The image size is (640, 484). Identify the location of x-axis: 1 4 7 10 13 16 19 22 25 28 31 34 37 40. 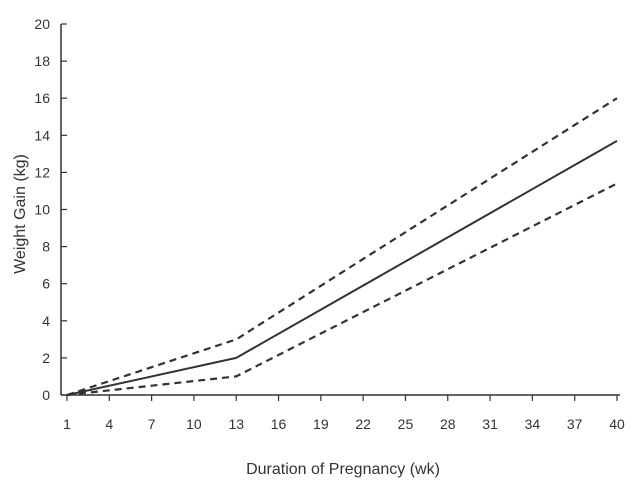
(343, 413).